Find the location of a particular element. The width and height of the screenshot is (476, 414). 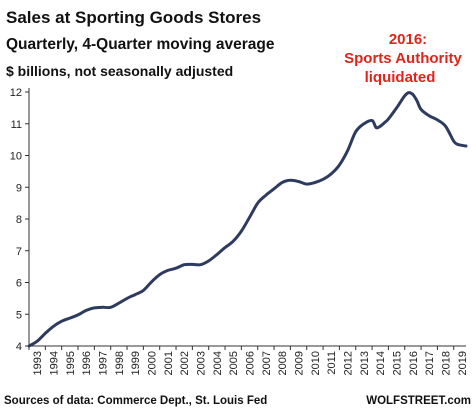

x-tick-label: 2018 is located at coordinates (447, 363).